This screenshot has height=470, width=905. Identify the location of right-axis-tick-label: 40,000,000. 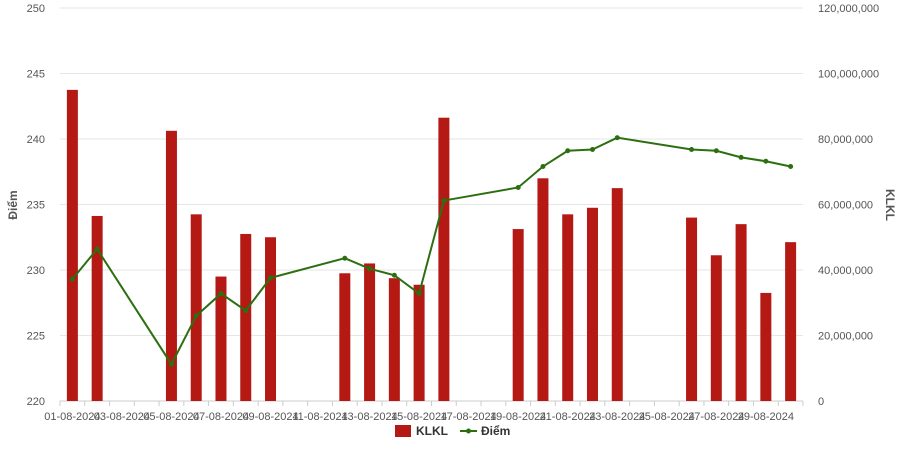
(845, 271).